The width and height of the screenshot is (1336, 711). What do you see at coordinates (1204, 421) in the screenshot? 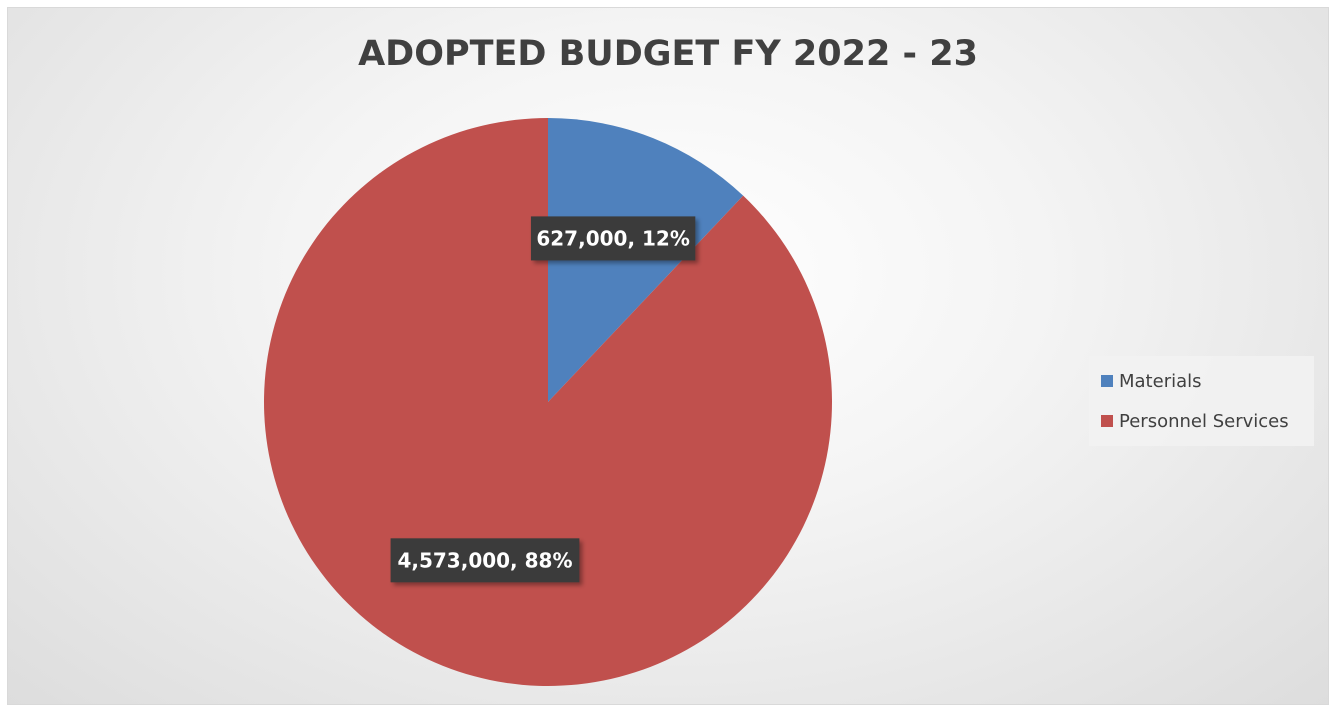
I see `legend-label-personnel-services: Personnel Services` at bounding box center [1204, 421].